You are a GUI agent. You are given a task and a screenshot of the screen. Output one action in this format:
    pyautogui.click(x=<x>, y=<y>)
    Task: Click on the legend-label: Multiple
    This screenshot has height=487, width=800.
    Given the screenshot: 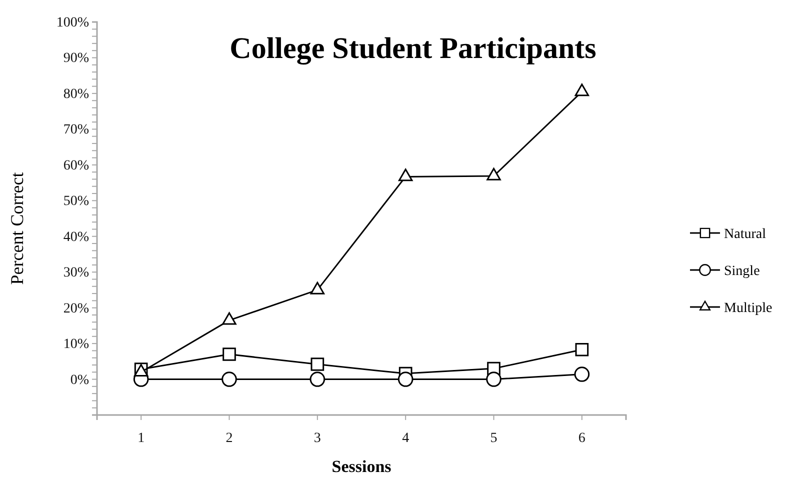 What is the action you would take?
    pyautogui.click(x=748, y=308)
    